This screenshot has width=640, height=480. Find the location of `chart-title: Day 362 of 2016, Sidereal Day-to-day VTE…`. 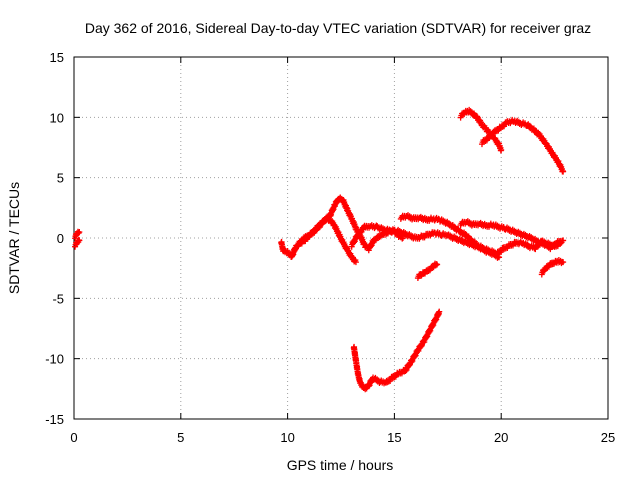

chart-title: Day 362 of 2016, Sidereal Day-to-day VTE… is located at coordinates (338, 28).